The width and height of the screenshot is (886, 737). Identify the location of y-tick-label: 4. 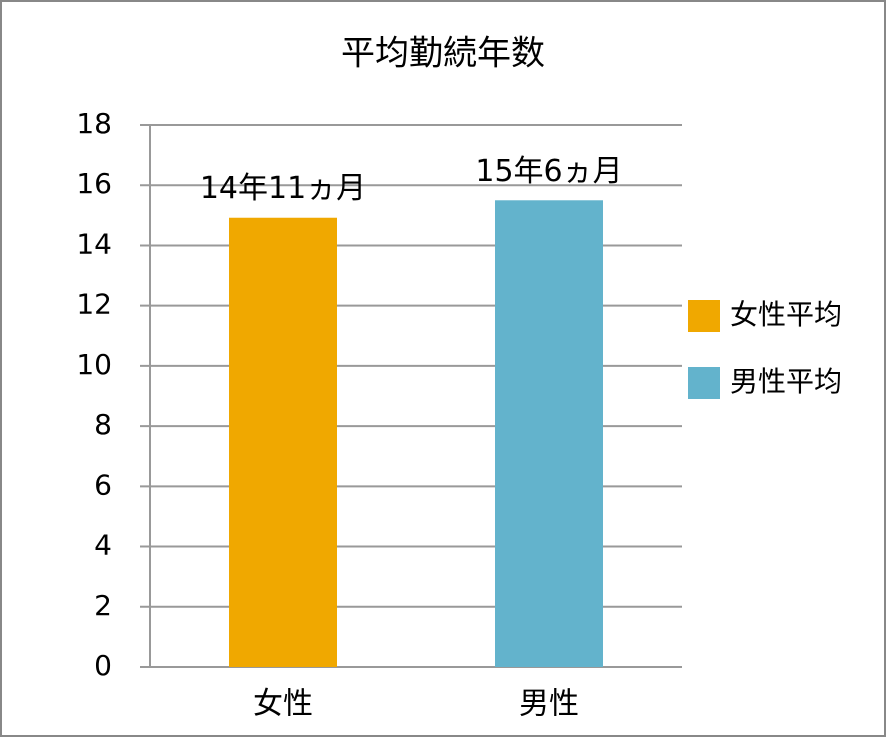
(103, 545).